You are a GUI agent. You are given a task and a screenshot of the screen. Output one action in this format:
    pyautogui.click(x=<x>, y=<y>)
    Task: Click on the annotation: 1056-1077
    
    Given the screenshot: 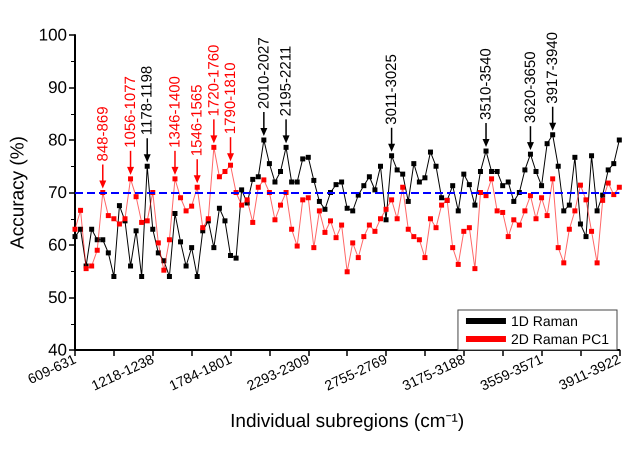 What is the action you would take?
    pyautogui.click(x=131, y=112)
    